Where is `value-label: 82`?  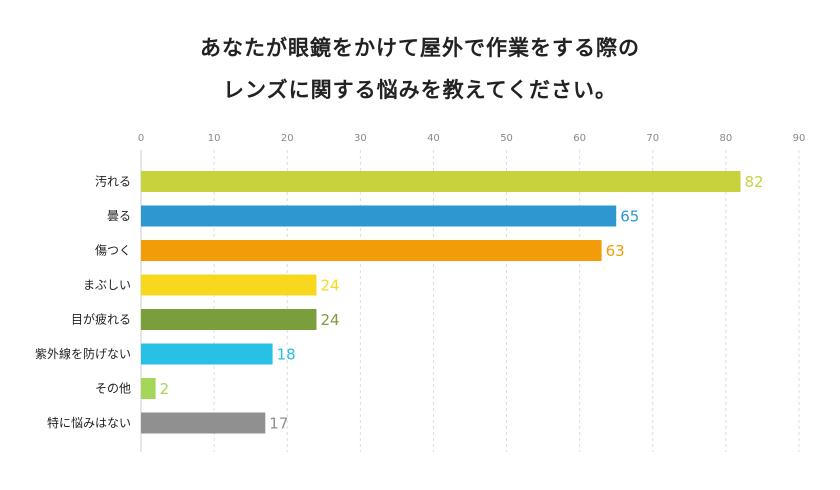
value-label: 82 is located at coordinates (754, 182).